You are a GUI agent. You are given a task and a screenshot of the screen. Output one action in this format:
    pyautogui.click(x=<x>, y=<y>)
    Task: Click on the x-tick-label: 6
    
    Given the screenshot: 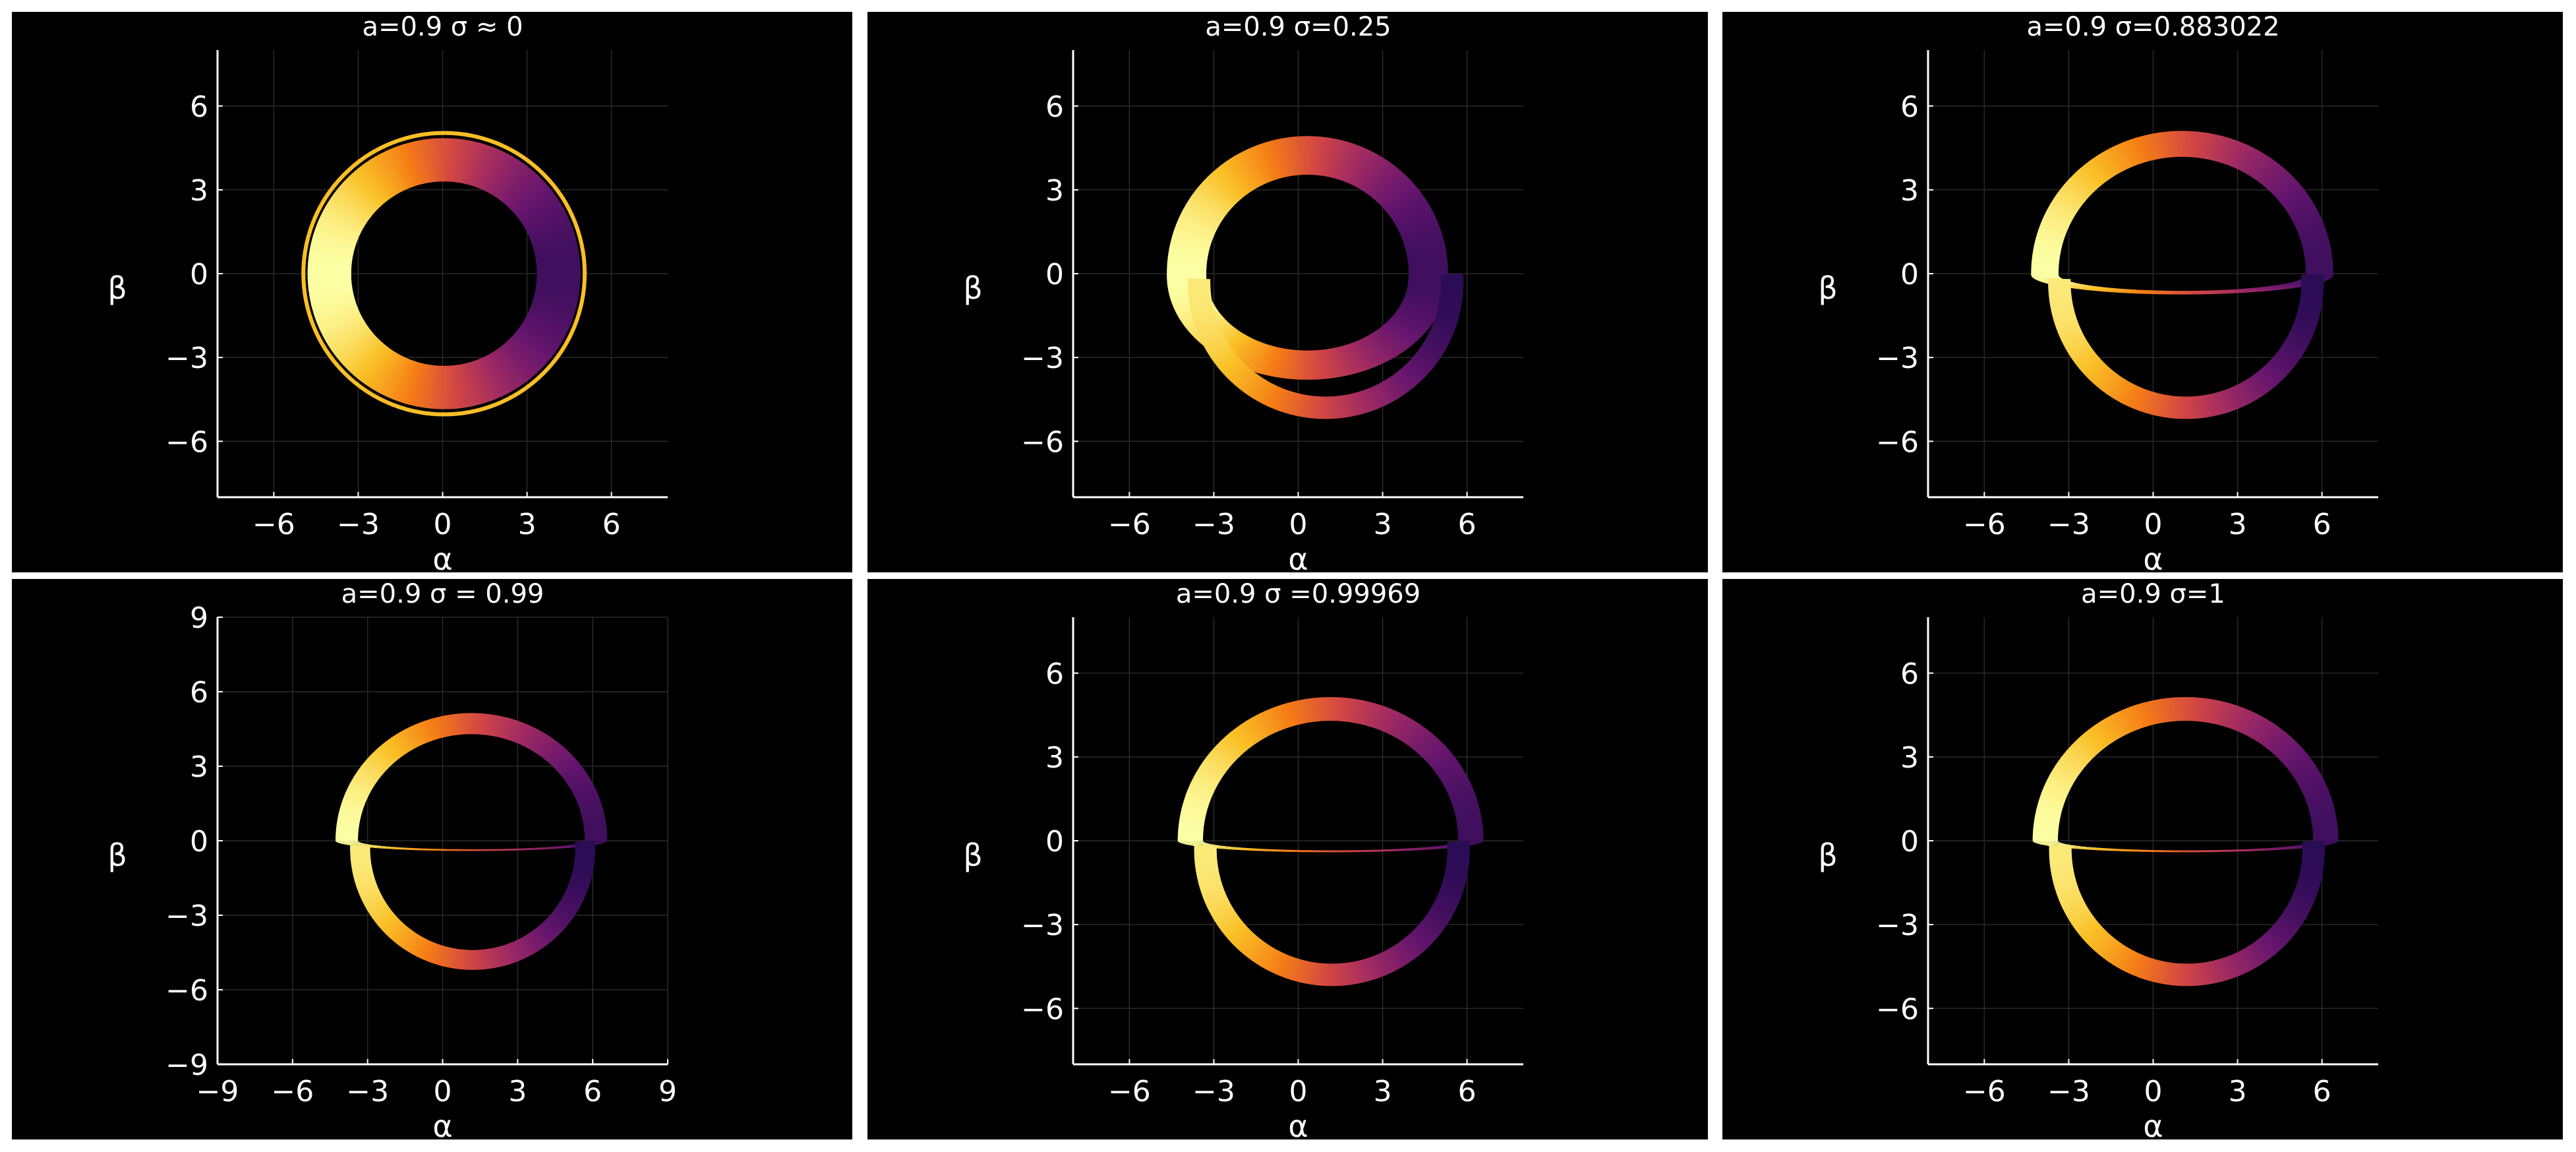 What is the action you would take?
    pyautogui.click(x=611, y=524)
    